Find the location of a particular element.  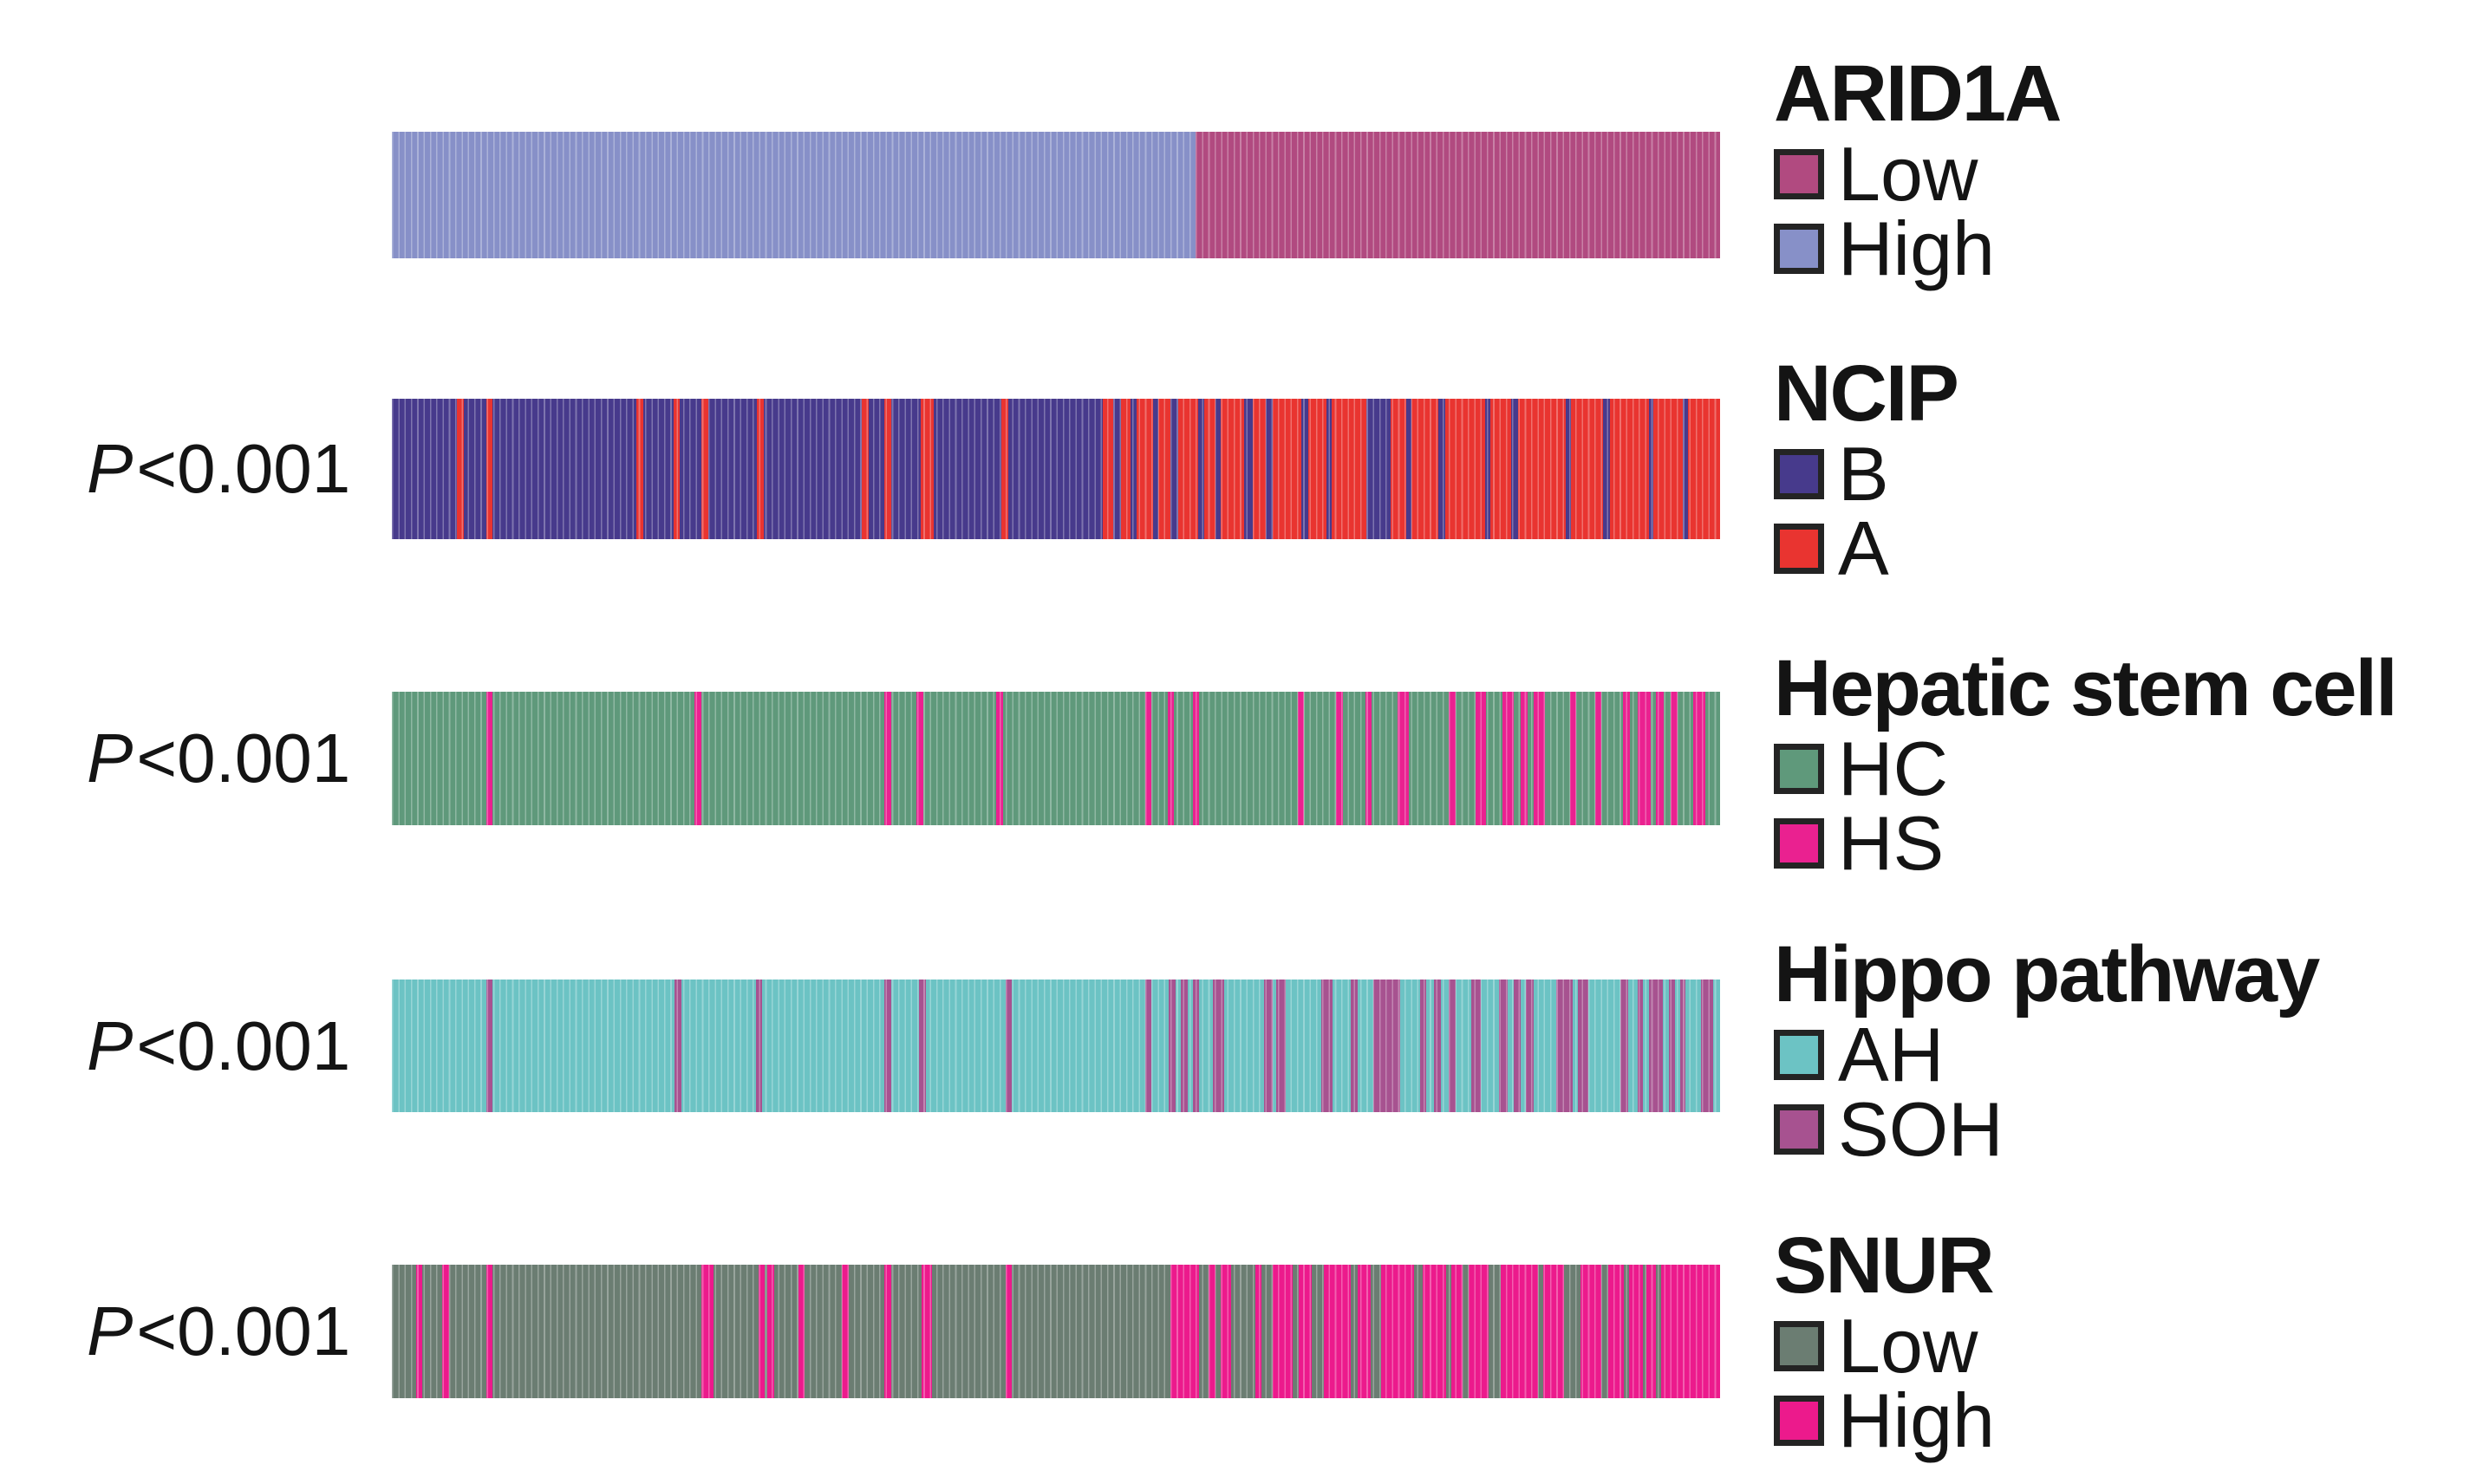

legend-item-ah: AH is located at coordinates (2125, 1055).